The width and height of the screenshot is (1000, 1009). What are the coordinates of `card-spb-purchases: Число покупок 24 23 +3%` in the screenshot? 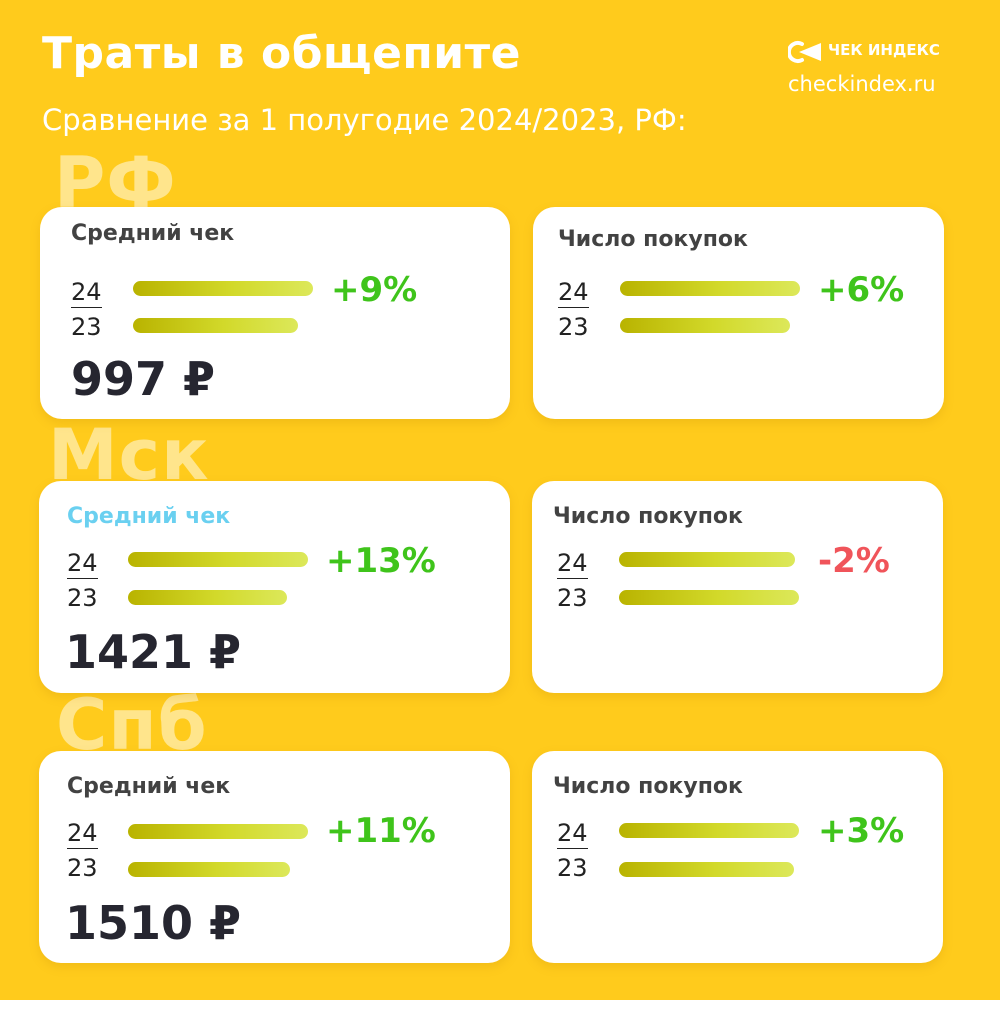 It's located at (737, 857).